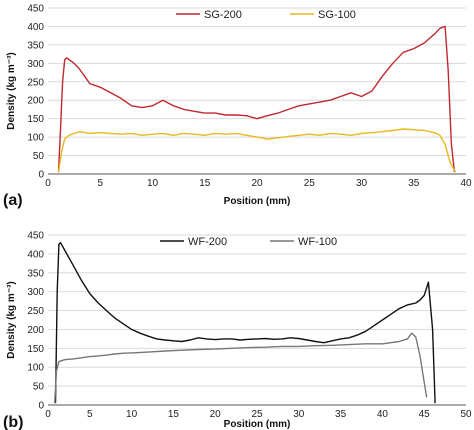  Describe the element at coordinates (13, 200) in the screenshot. I see `panel-label: (a)` at that location.